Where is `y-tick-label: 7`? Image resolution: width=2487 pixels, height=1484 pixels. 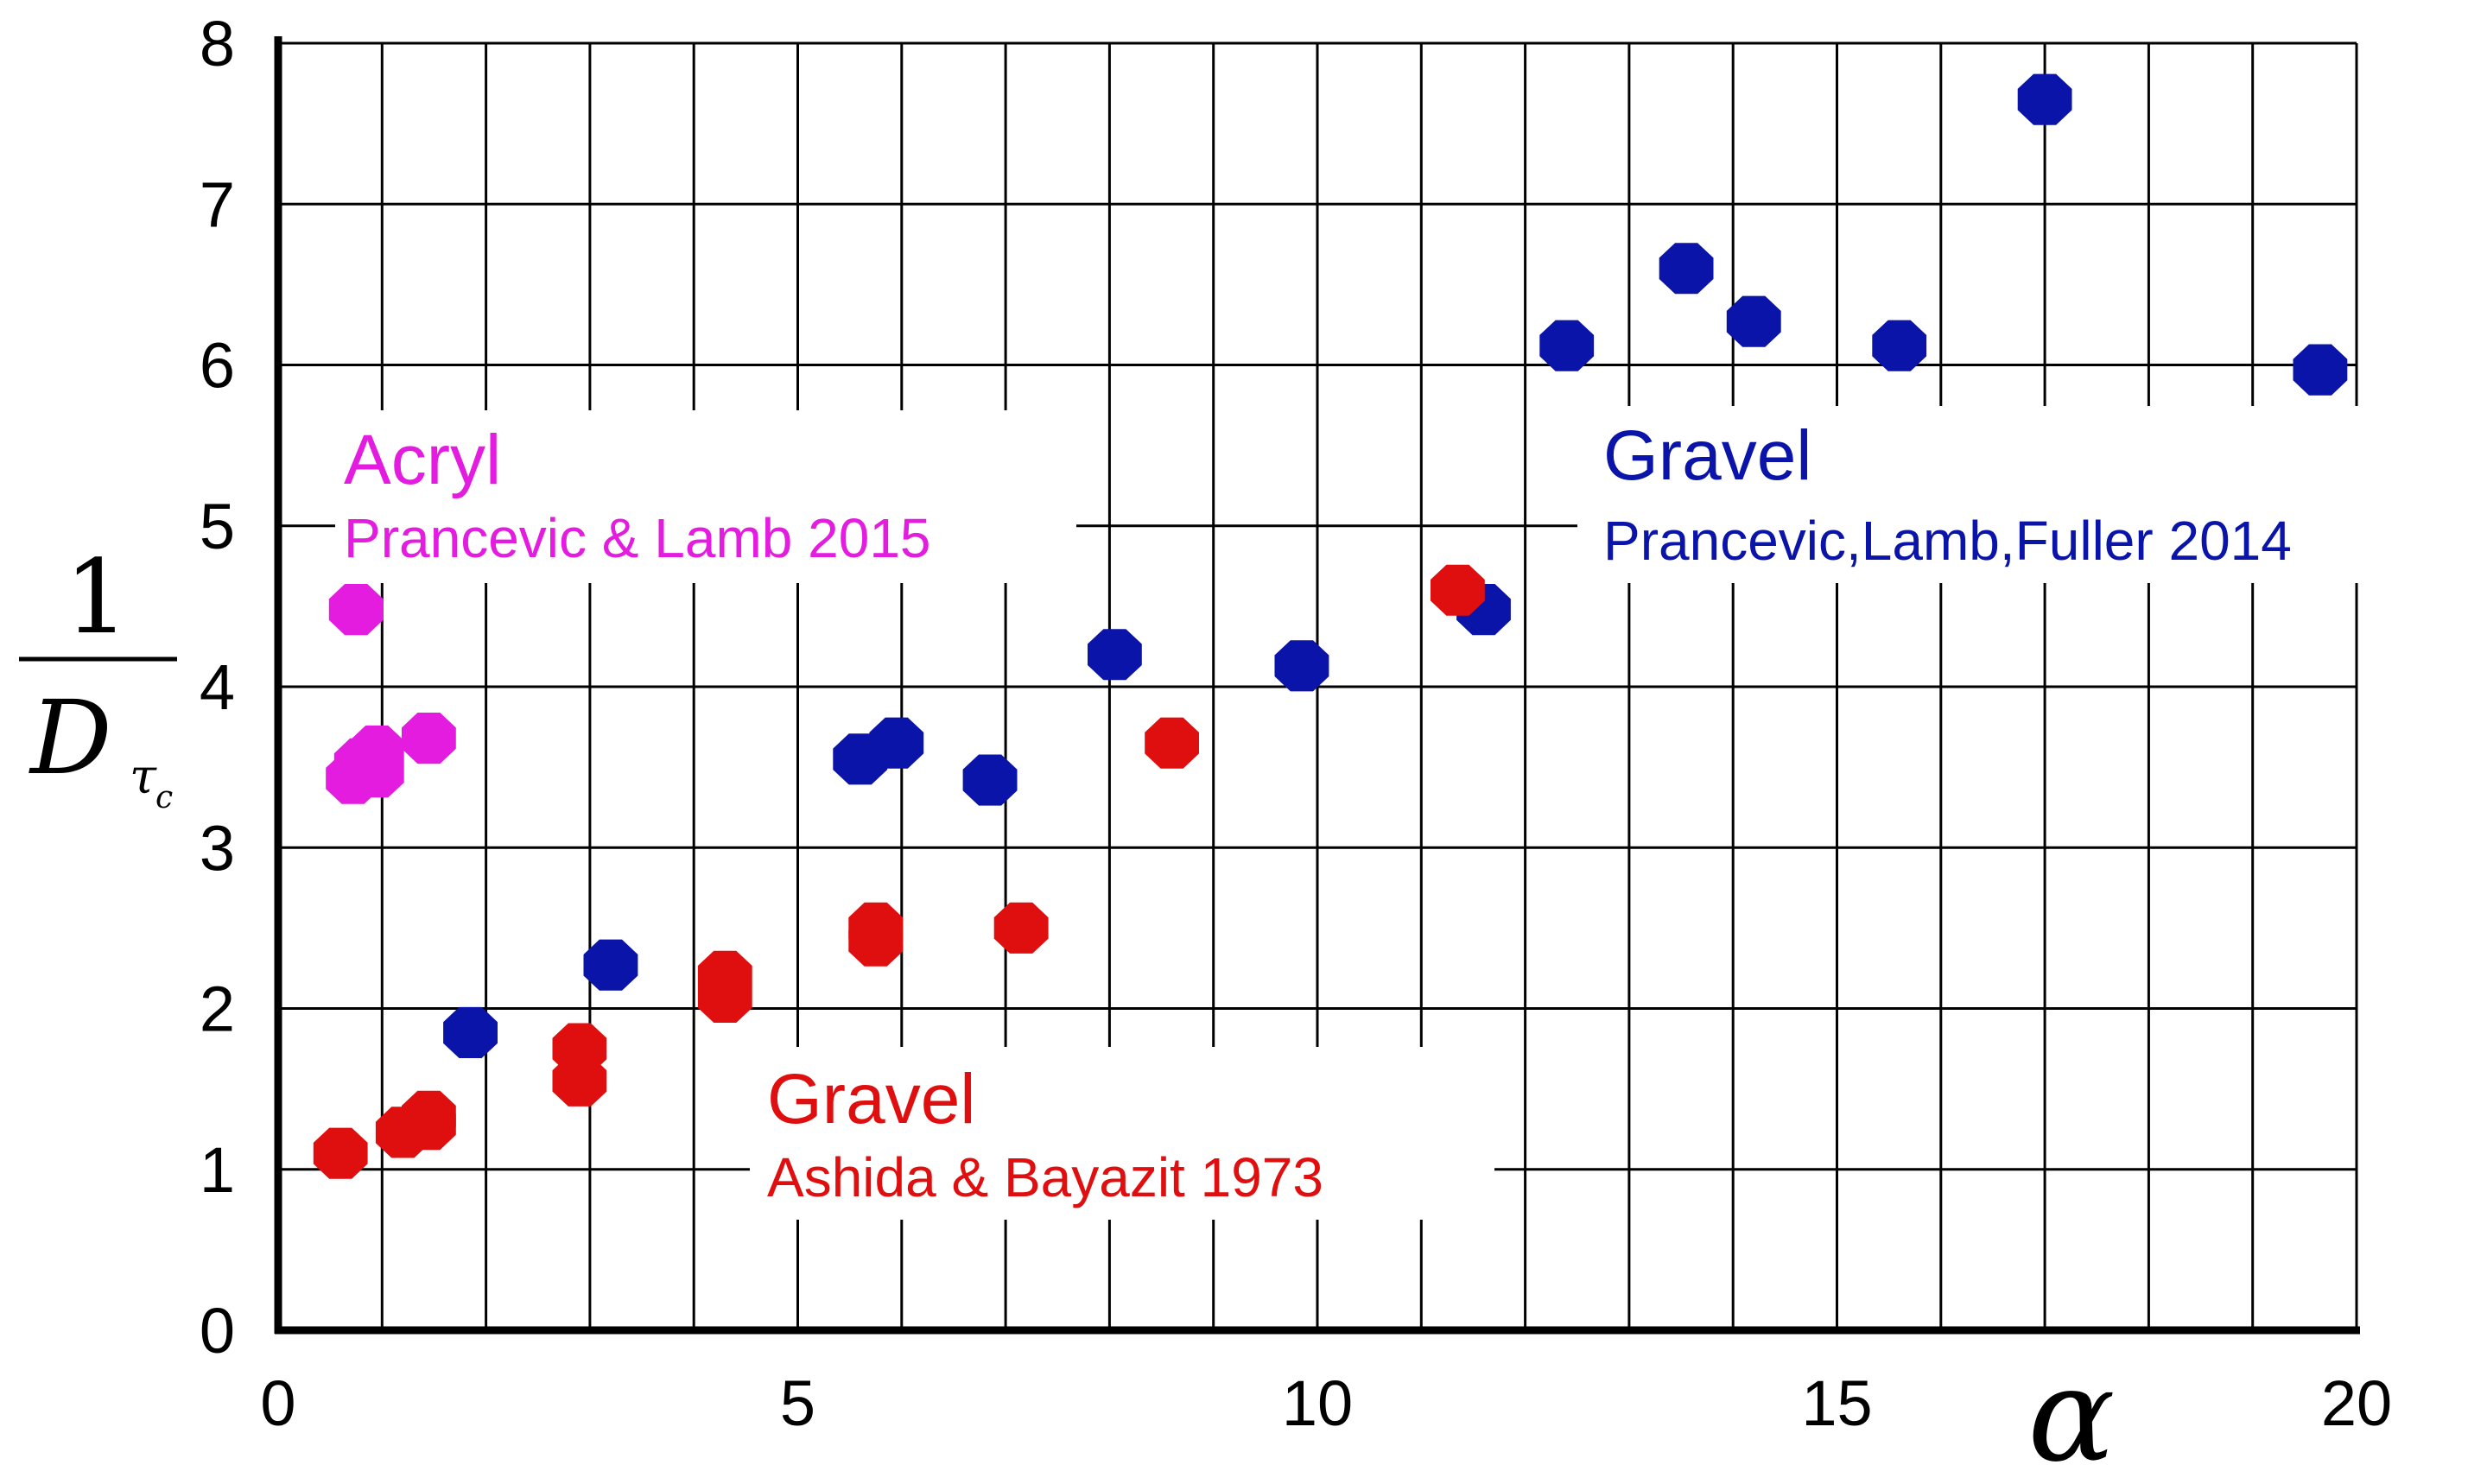
y-tick-label: 7 is located at coordinates (217, 204).